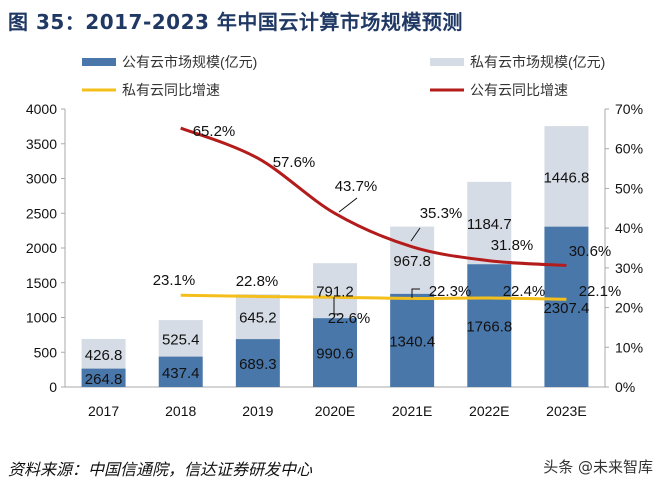 The width and height of the screenshot is (663, 486). I want to click on bar-label-public: 264.8, so click(104, 379).